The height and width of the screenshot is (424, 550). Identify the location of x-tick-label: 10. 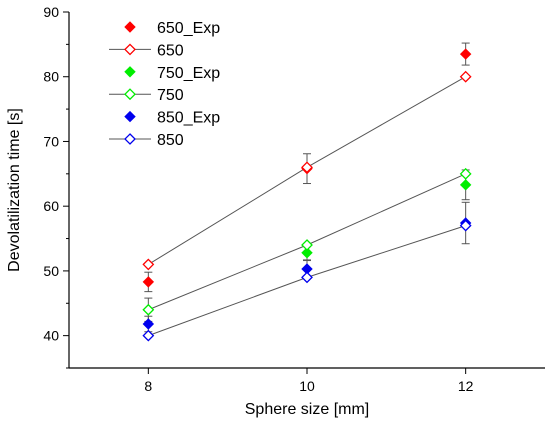
(307, 386).